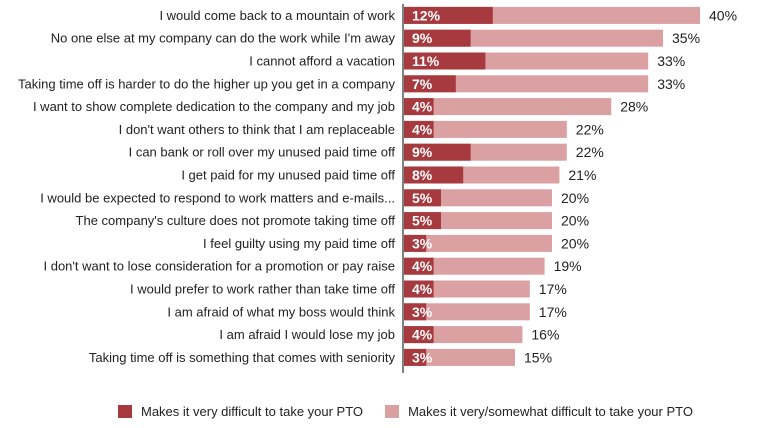 The image size is (761, 428). Describe the element at coordinates (392, 411) in the screenshot. I see `legend-swatch-somewhat-difficult` at that location.